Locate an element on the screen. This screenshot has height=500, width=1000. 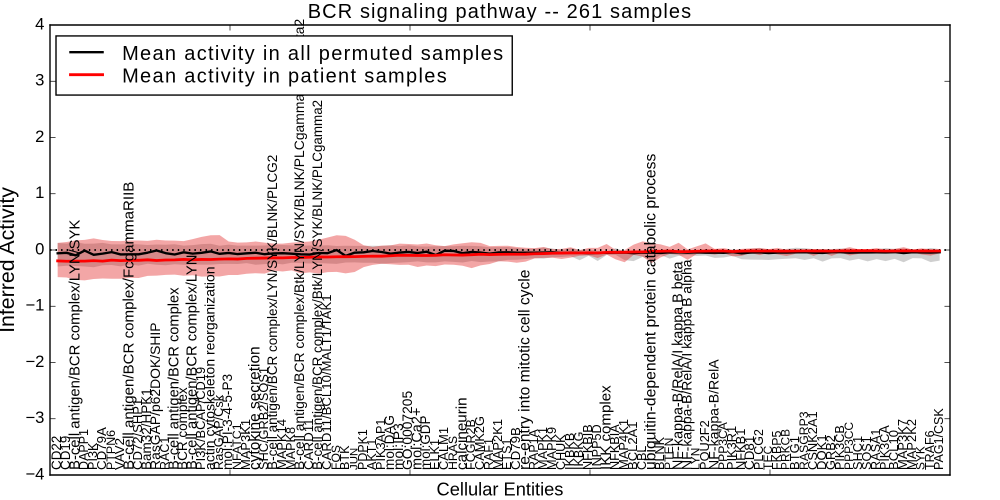
svg-text: CAMK2G is located at coordinates (479, 443).